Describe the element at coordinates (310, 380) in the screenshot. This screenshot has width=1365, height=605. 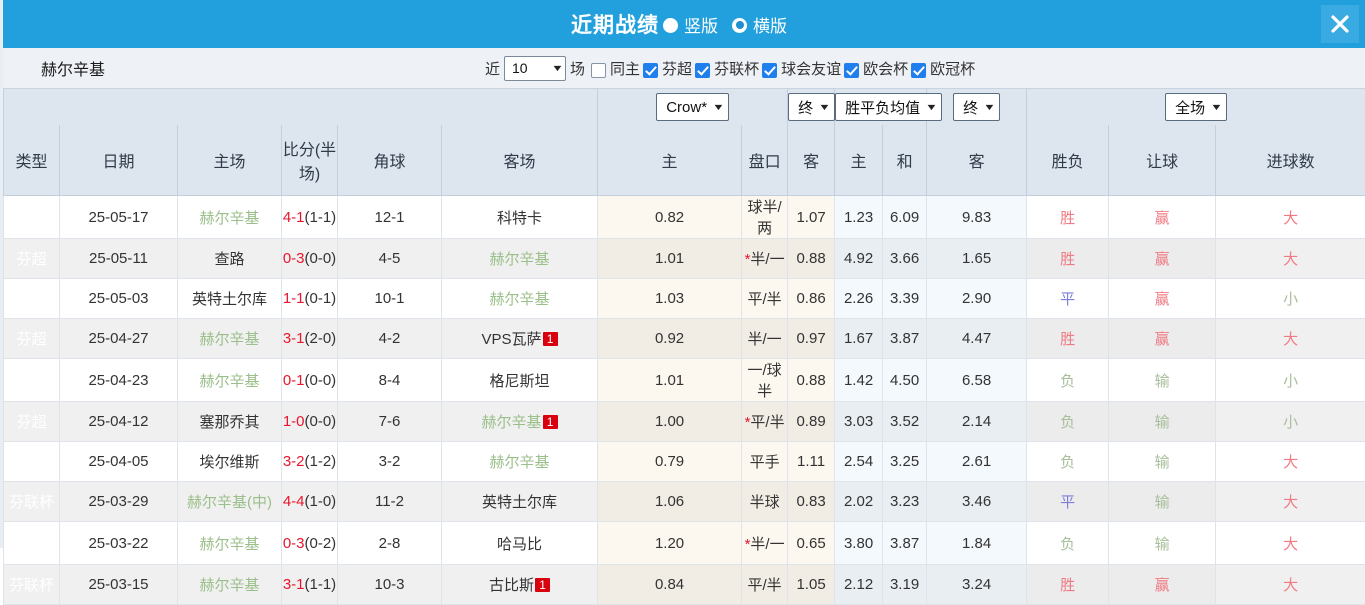
I see `cell-score: 0-1(0-0)` at that location.